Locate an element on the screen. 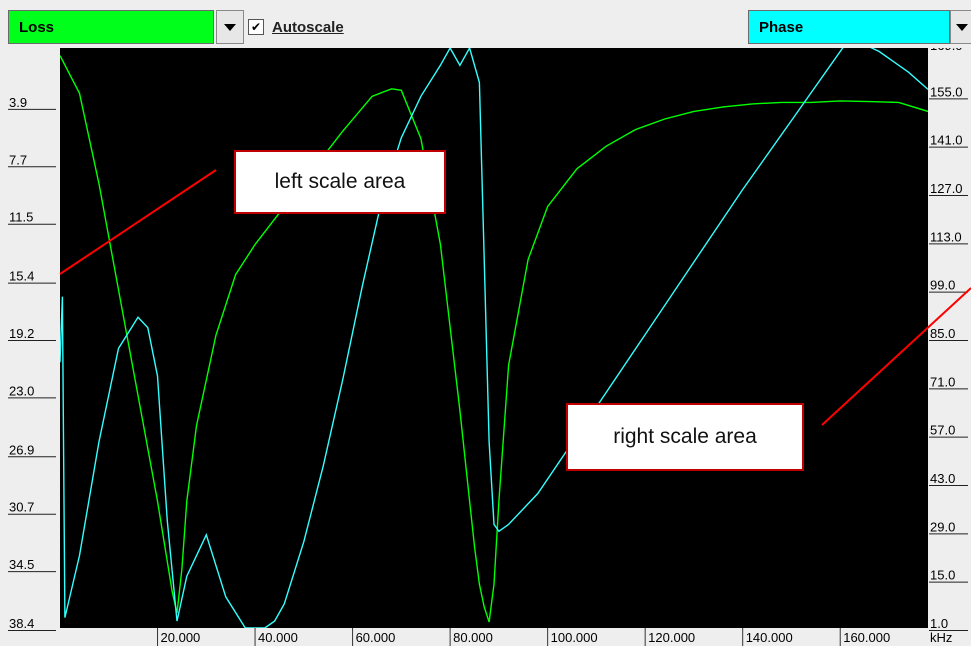  left-scale-area: 3.9 7.7 11.5 15.4 19.2 23.0 26.9 30.7 34.5 38.4 is located at coordinates (32, 363).